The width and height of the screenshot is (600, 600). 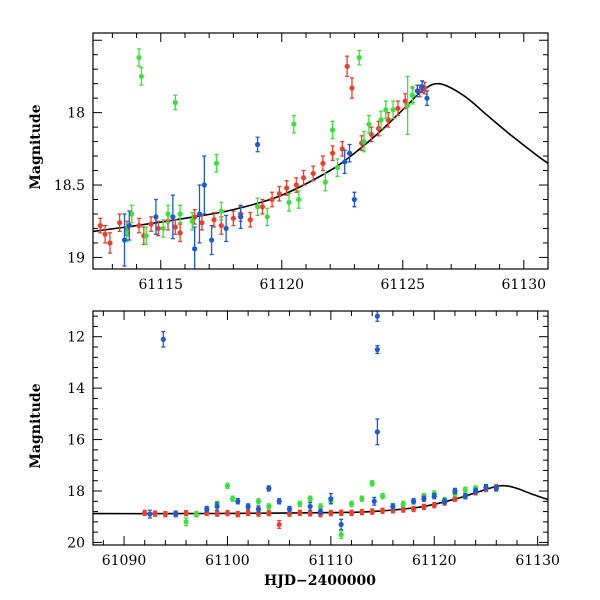 What do you see at coordinates (524, 285) in the screenshot?
I see `x-tick-label: 61130` at bounding box center [524, 285].